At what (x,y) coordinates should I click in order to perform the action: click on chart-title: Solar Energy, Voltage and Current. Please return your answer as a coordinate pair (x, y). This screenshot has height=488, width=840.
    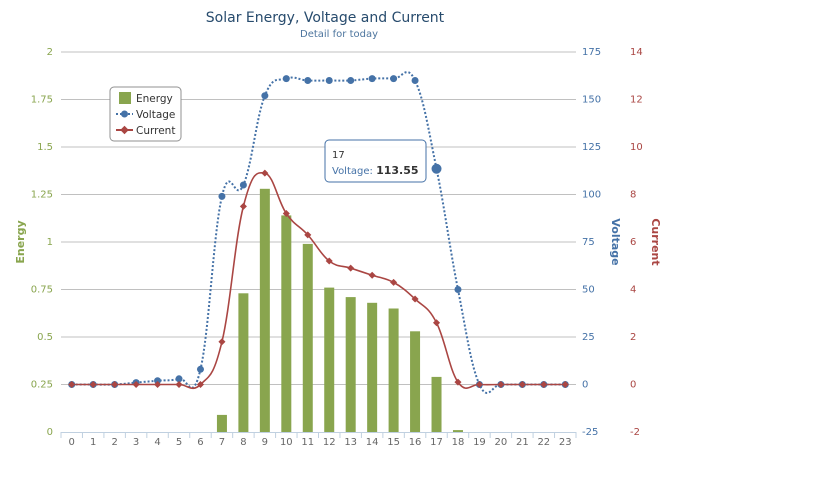
    Looking at the image, I should click on (325, 18).